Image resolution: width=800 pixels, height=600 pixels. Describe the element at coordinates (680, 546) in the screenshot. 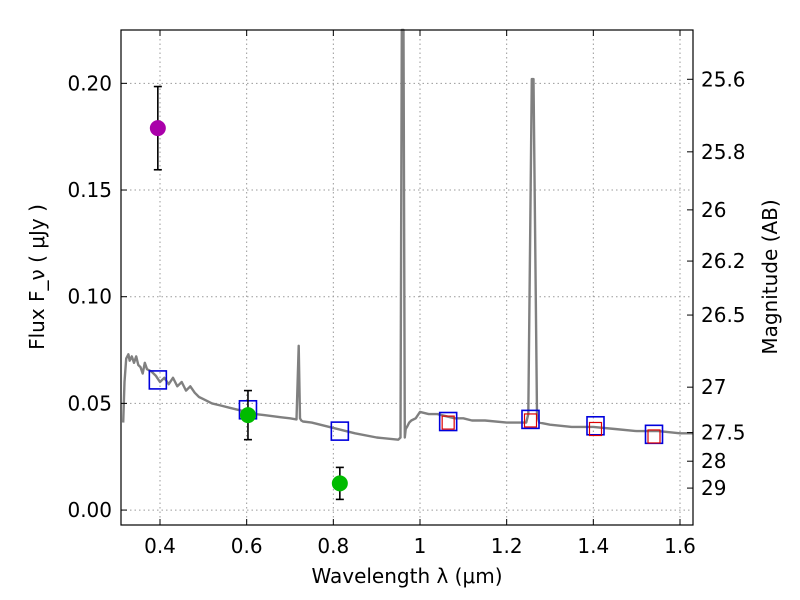

I see `x-tick-label: 1.6` at that location.